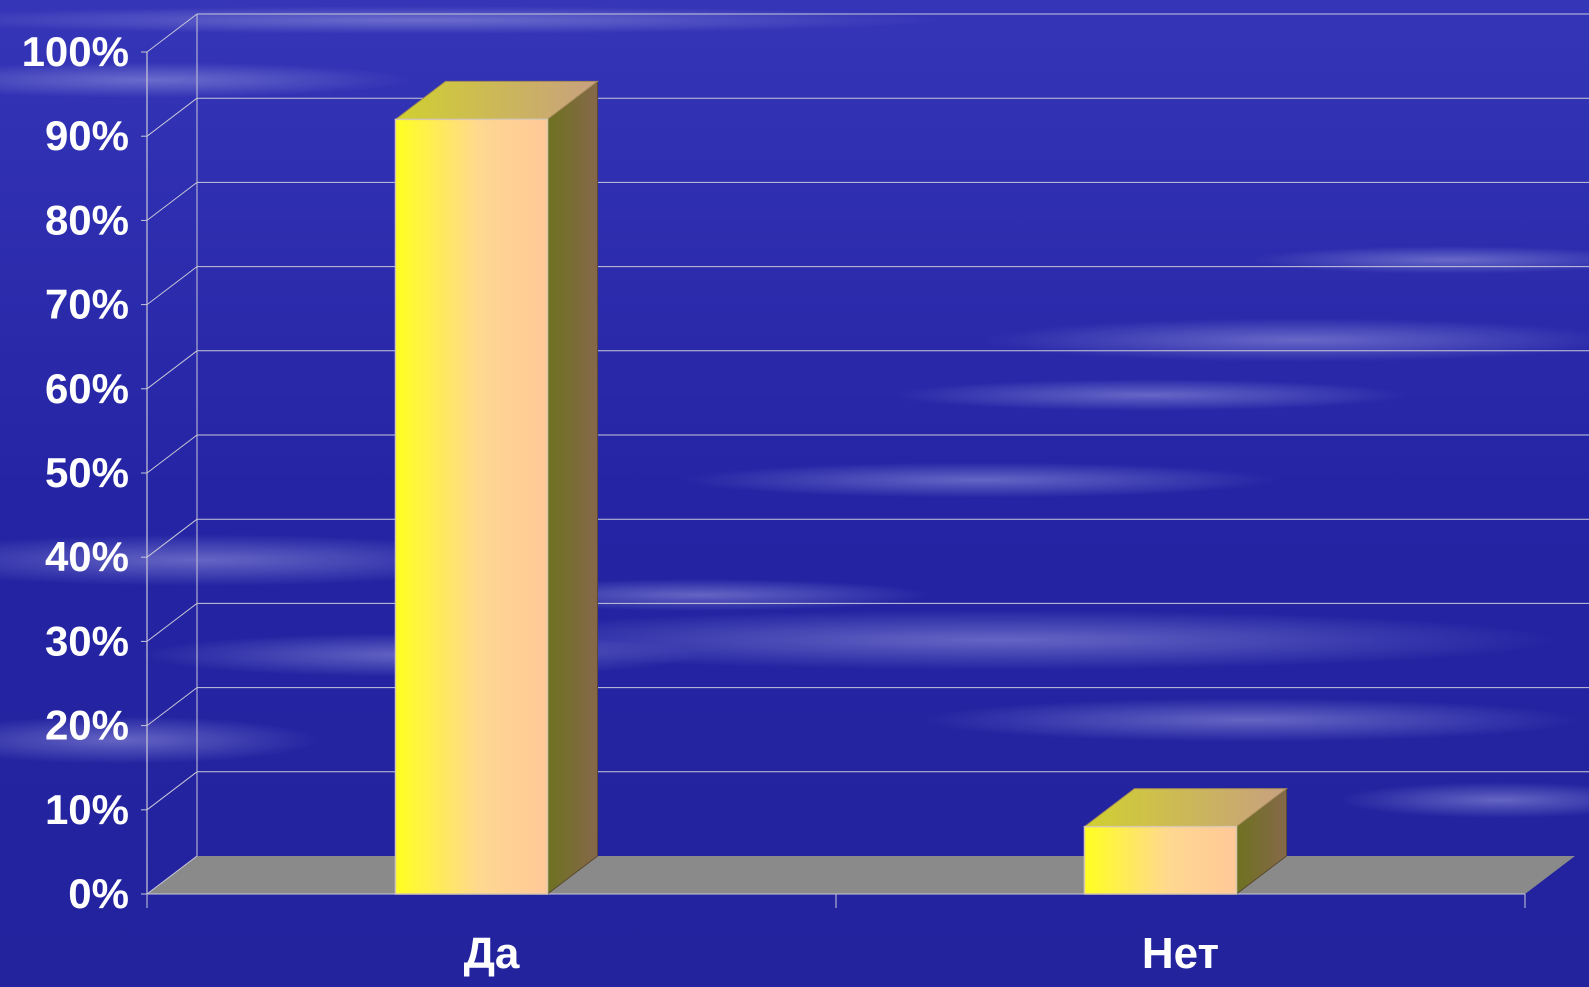 This screenshot has width=1589, height=987. What do you see at coordinates (75, 51) in the screenshot?
I see `y-tick-label: 100%` at bounding box center [75, 51].